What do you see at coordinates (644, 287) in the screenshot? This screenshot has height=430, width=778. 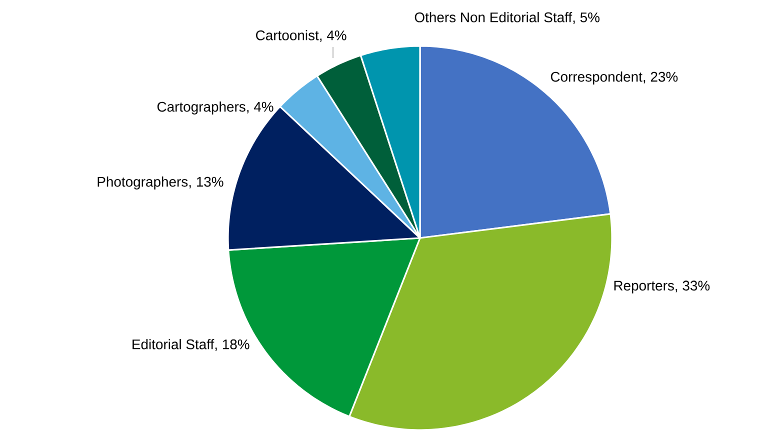 I see `slice-label: Reporters` at bounding box center [644, 287].